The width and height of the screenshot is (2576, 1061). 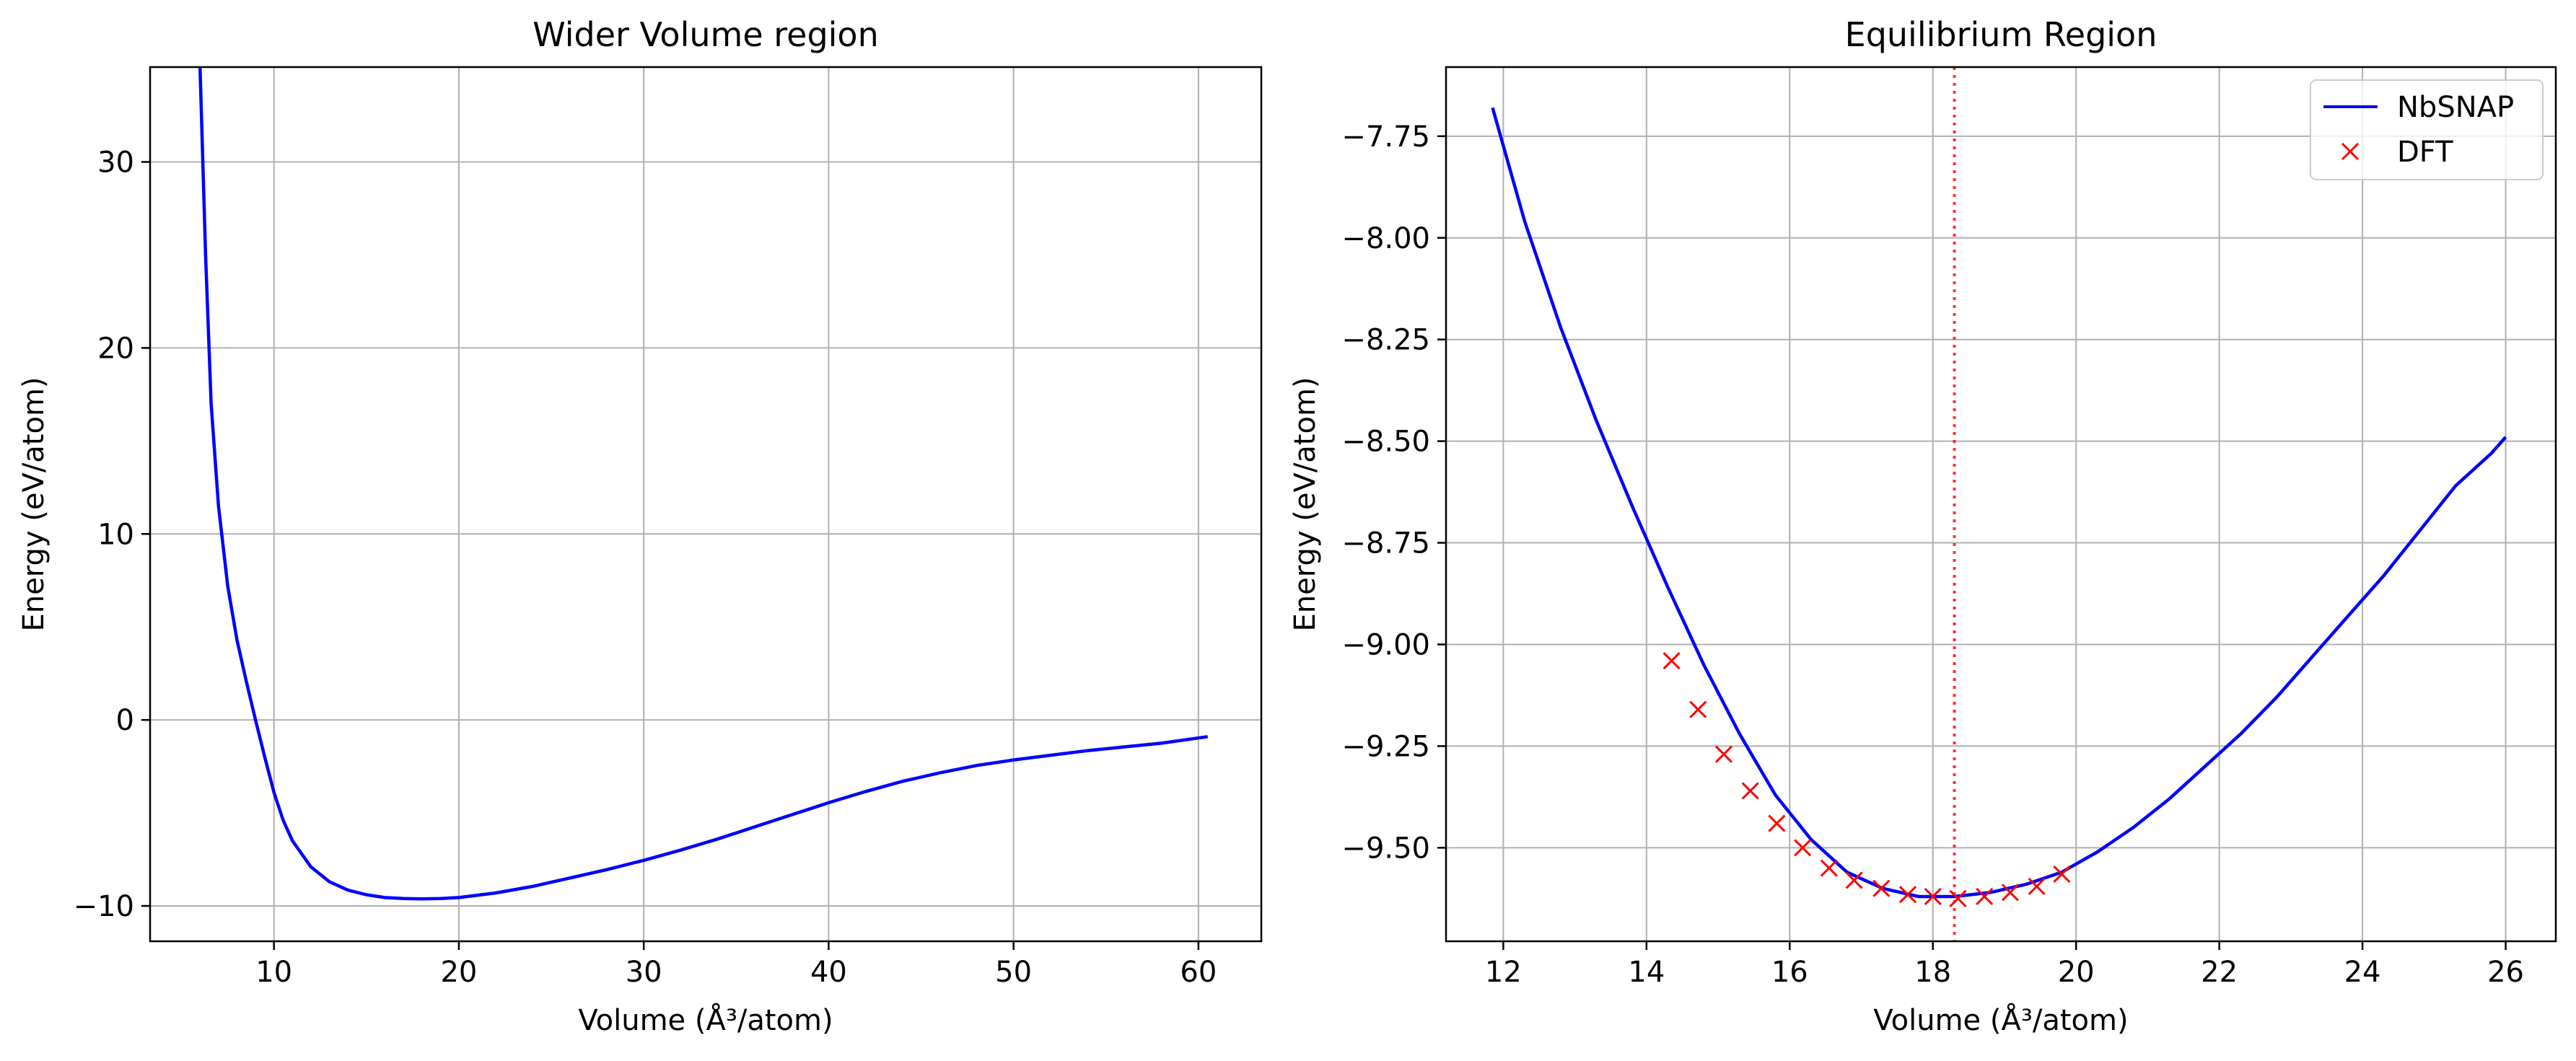 What do you see at coordinates (2350, 151) in the screenshot?
I see `legend-marker-swatch` at bounding box center [2350, 151].